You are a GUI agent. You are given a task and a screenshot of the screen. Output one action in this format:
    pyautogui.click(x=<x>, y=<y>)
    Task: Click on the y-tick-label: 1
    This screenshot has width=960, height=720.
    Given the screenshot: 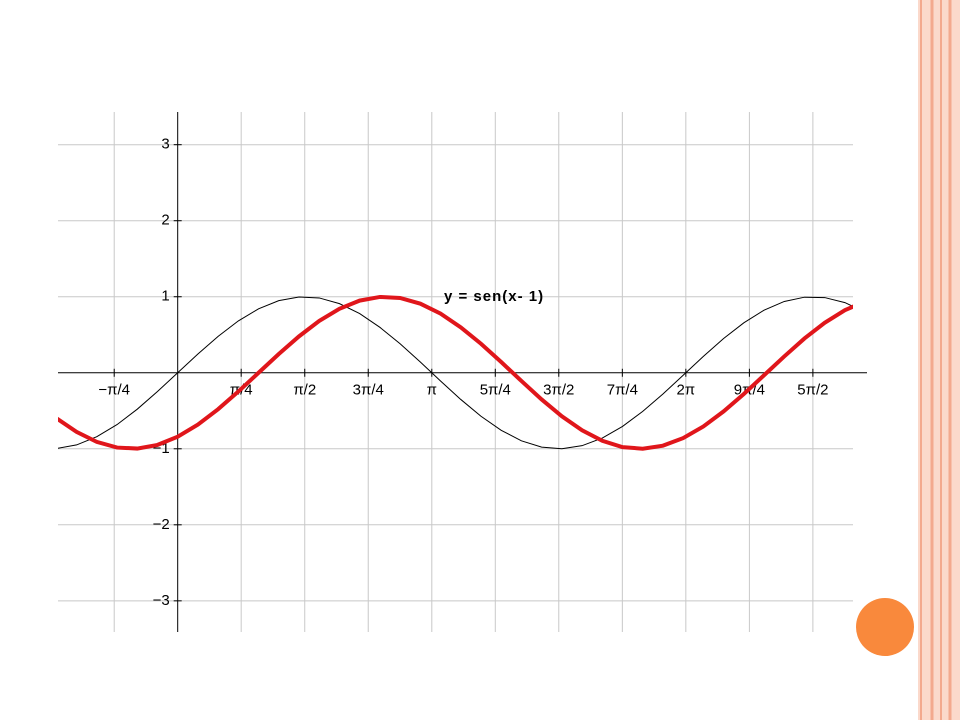 What is the action you would take?
    pyautogui.click(x=165, y=296)
    